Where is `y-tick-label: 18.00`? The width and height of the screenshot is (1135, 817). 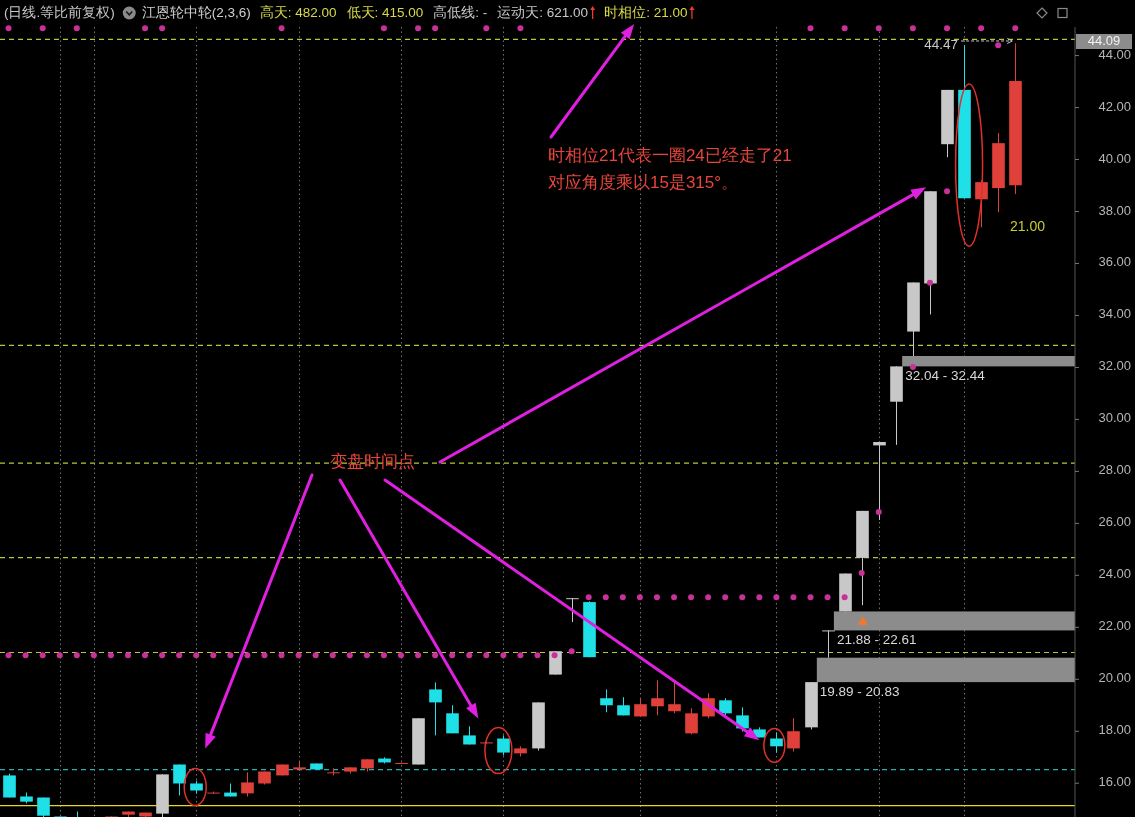 y-tick-label: 18.00 is located at coordinates (1114, 730).